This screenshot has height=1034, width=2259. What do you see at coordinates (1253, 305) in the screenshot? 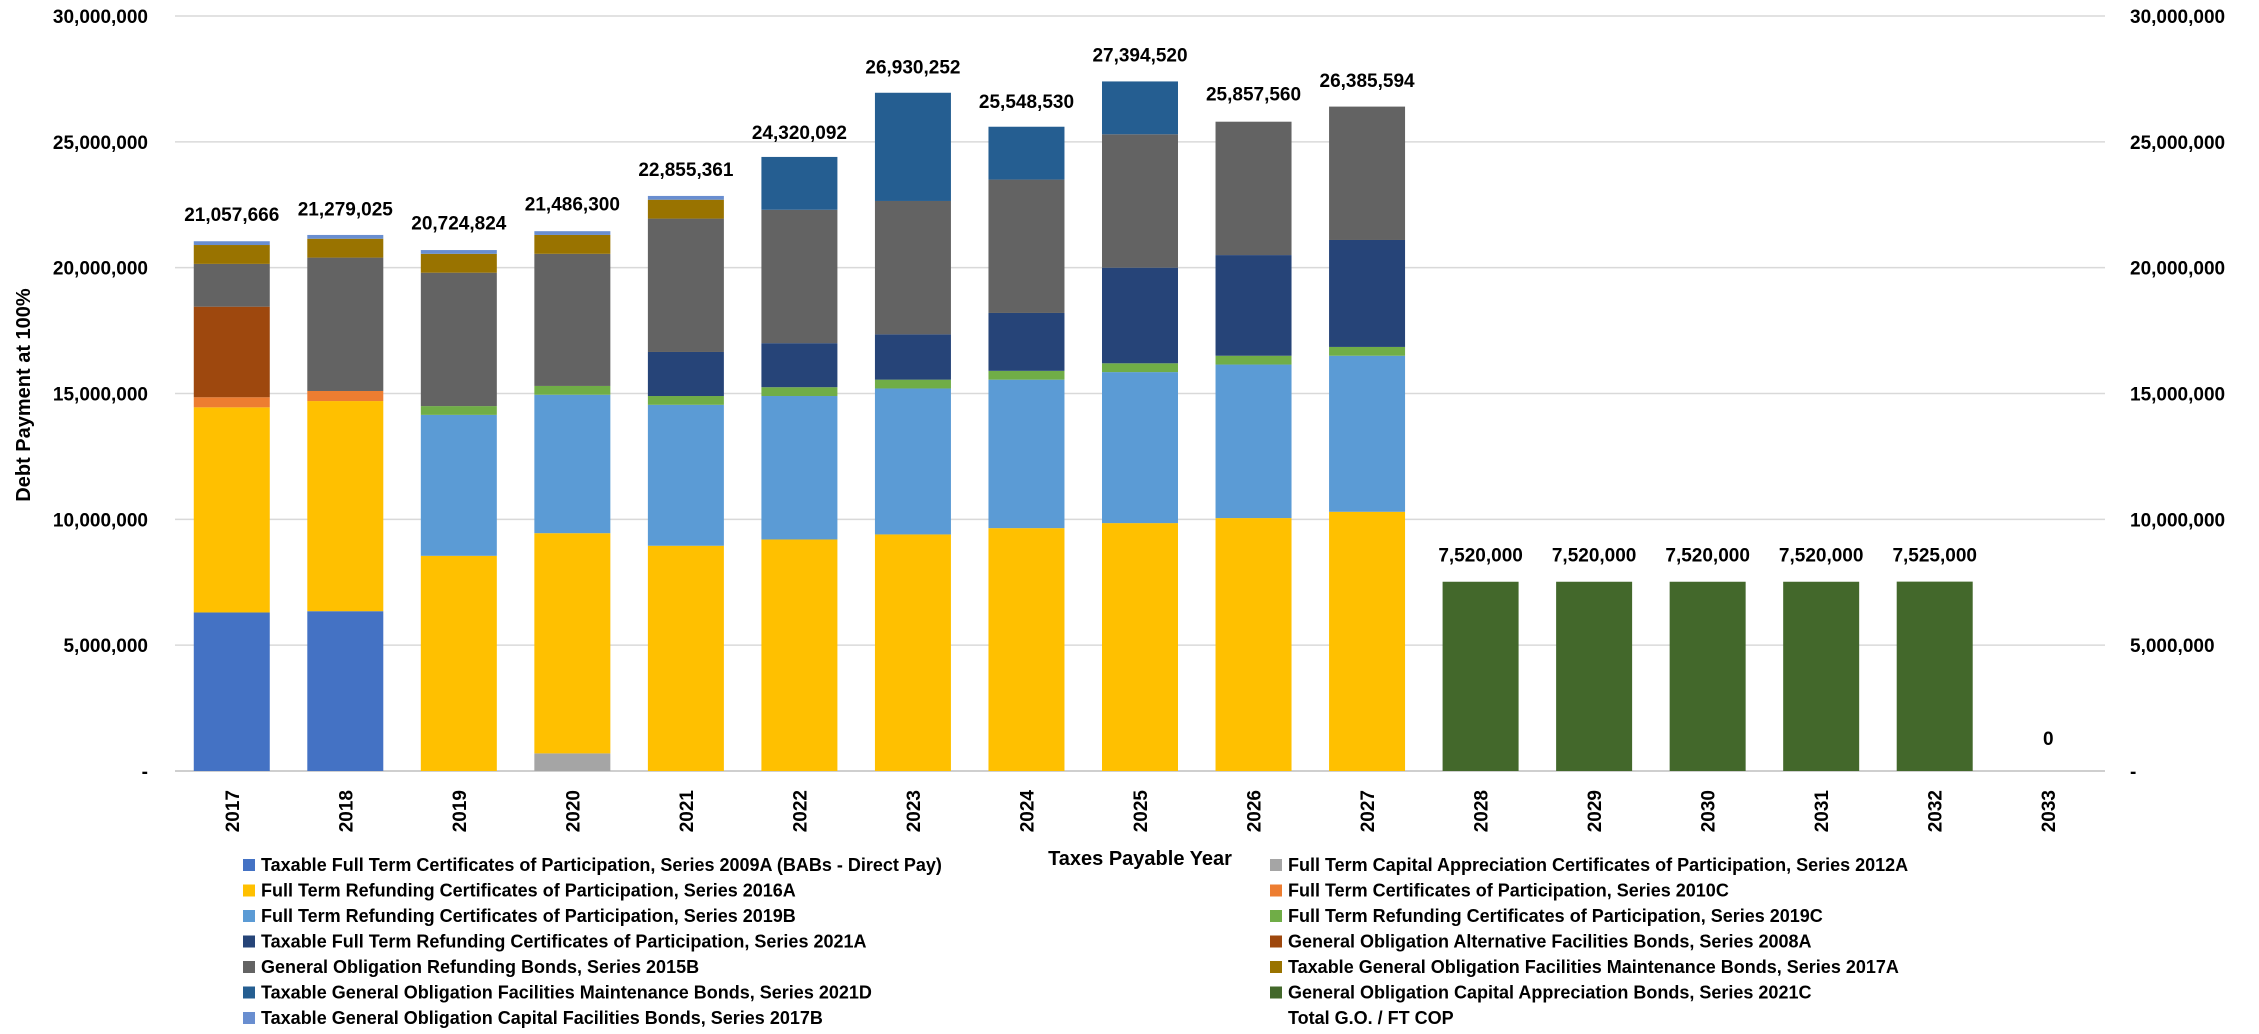
I see `bar-segment-2026-s6` at bounding box center [1253, 305].